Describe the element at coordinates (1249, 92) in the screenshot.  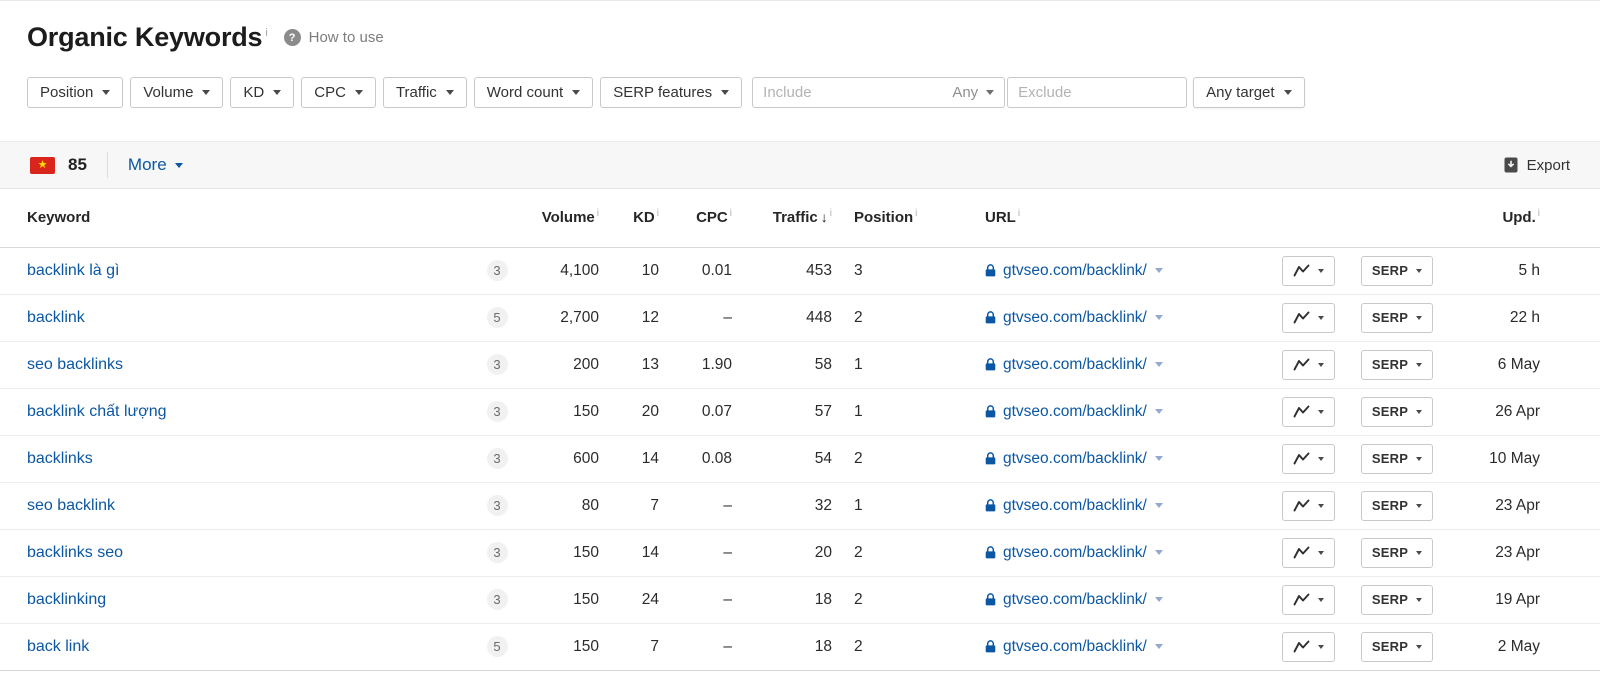
I see `any-target-button: Any target` at that location.